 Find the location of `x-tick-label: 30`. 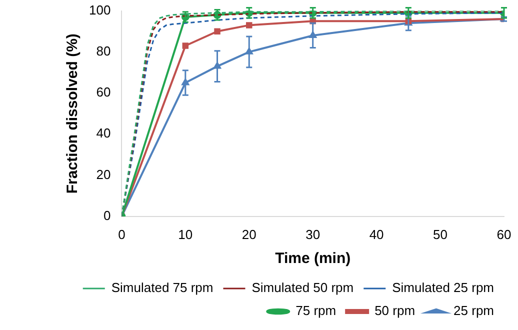

x-tick-label: 30 is located at coordinates (313, 234).